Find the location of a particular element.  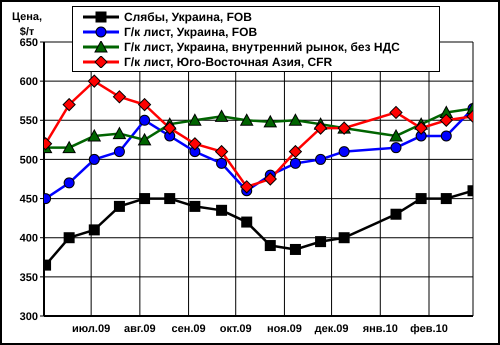

y-tick-label: 650 is located at coordinates (29, 42).